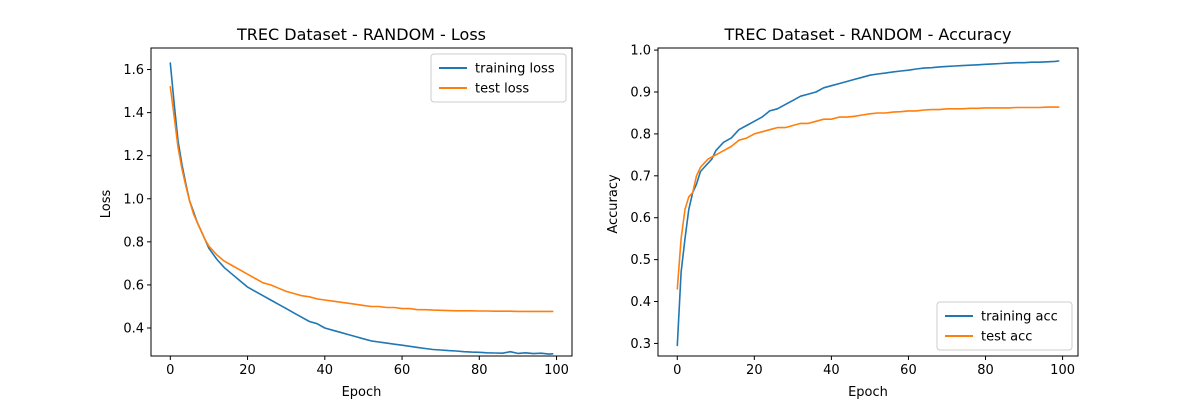  Describe the element at coordinates (325, 370) in the screenshot. I see `loss-chart-xtick-label: 40` at that location.